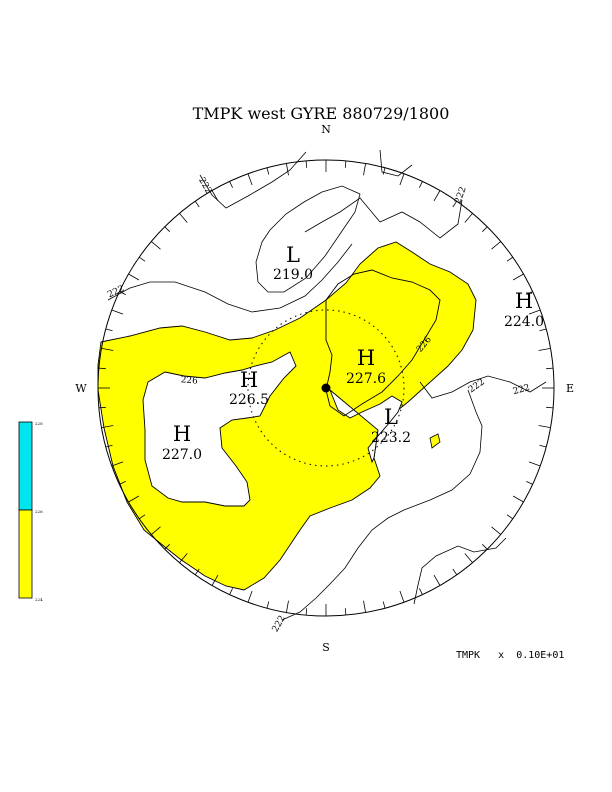 The width and height of the screenshot is (612, 792). Describe the element at coordinates (189, 380) in the screenshot. I see `contour-label: 226` at that location.